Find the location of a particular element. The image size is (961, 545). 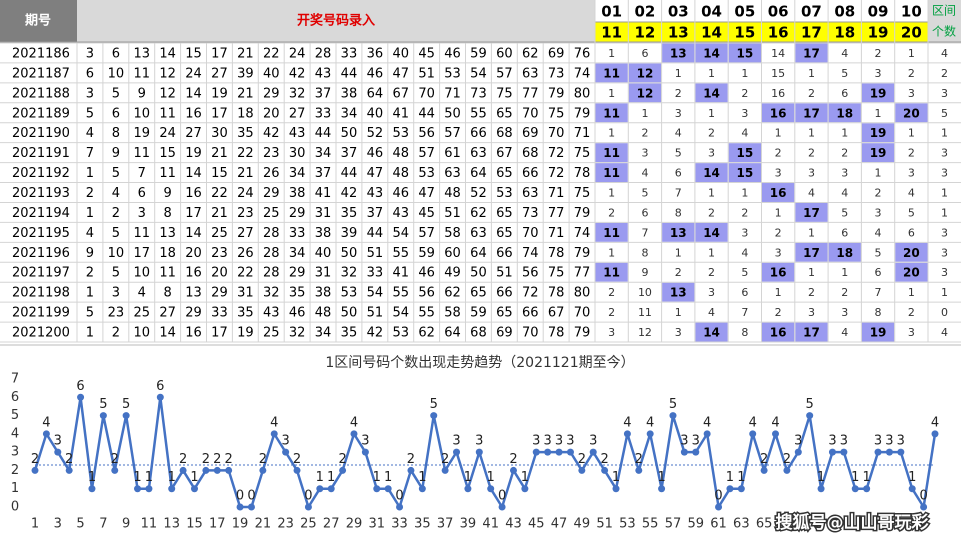

number: 5 is located at coordinates (116, 93).